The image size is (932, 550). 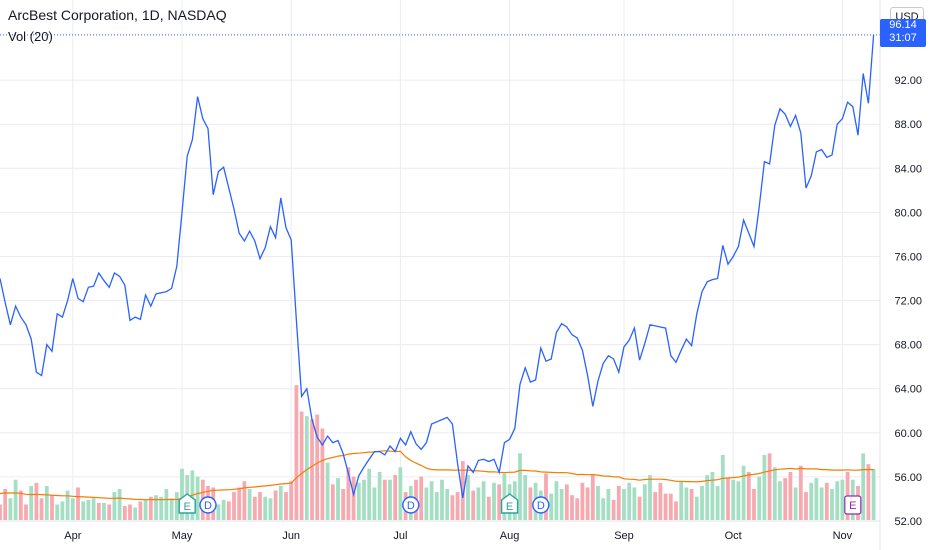 What do you see at coordinates (908, 257) in the screenshot?
I see `price-axis-label: 76.00` at bounding box center [908, 257].